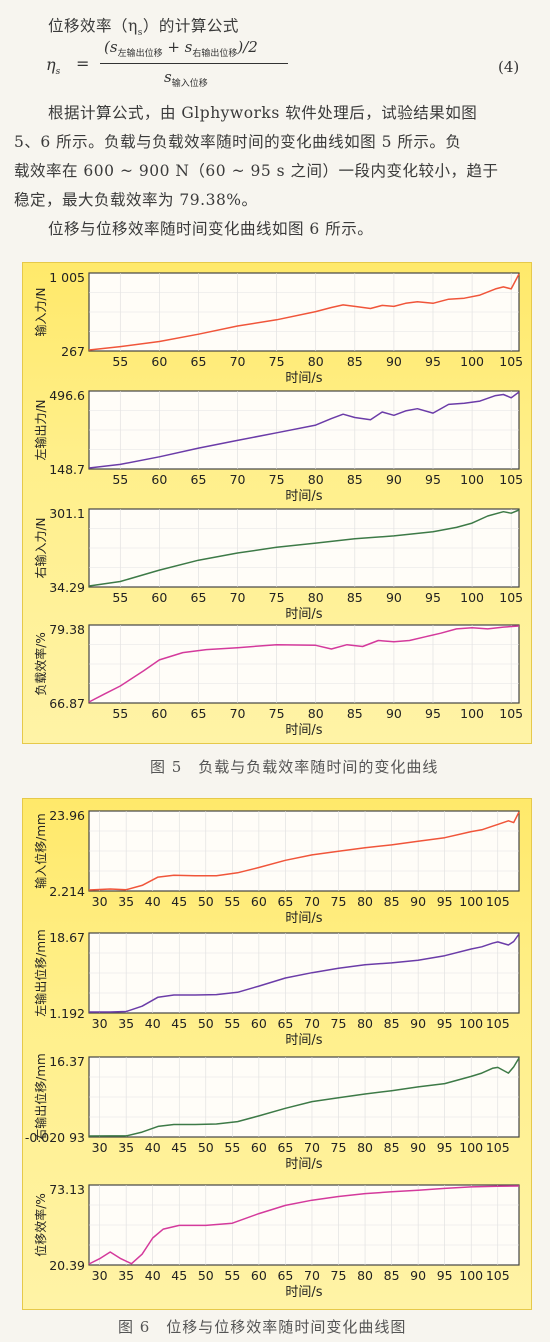  I want to click on y-min-label: 267, so click(73, 351).